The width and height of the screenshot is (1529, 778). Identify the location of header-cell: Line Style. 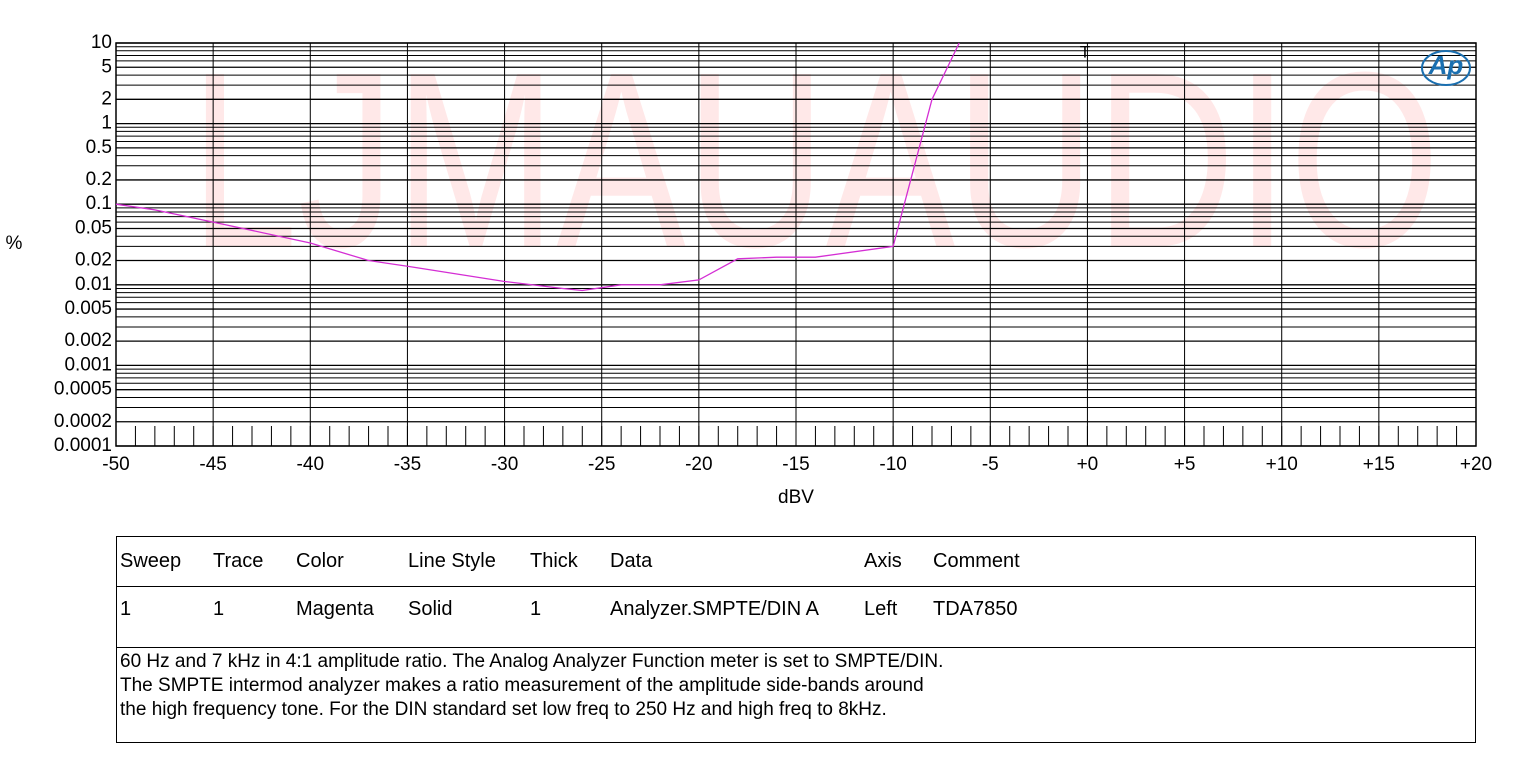
(452, 561).